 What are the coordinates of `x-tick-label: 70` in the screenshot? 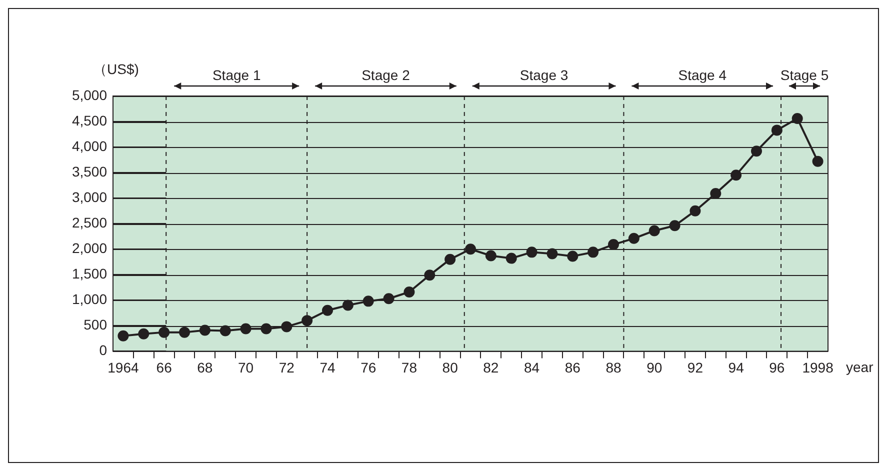 It's located at (246, 367).